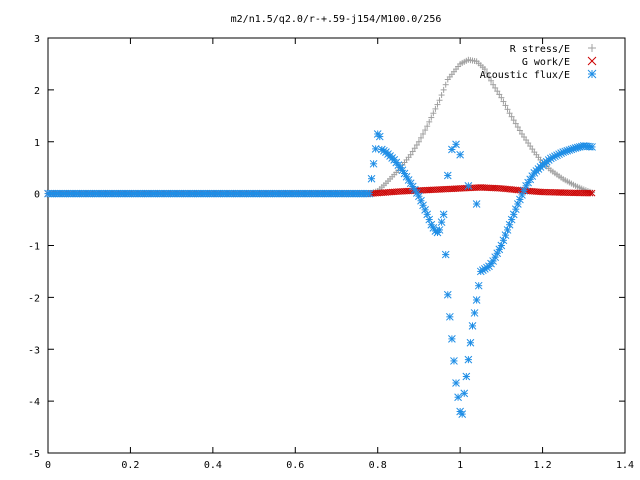 Image resolution: width=640 pixels, height=480 pixels. What do you see at coordinates (37, 143) in the screenshot?
I see `y-tick-label: 1` at bounding box center [37, 143].